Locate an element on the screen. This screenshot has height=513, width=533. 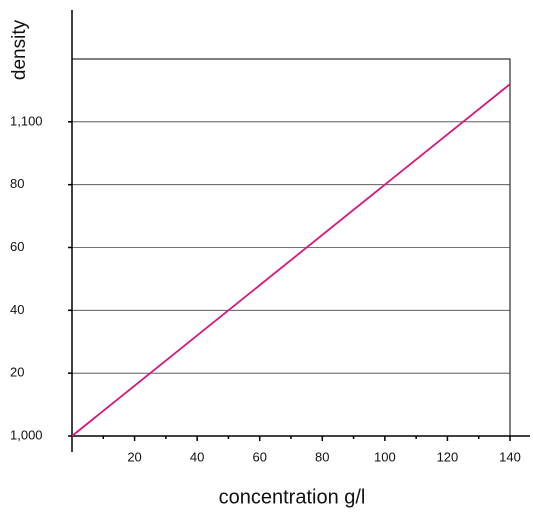
x-tick-label: 60 is located at coordinates (259, 456).